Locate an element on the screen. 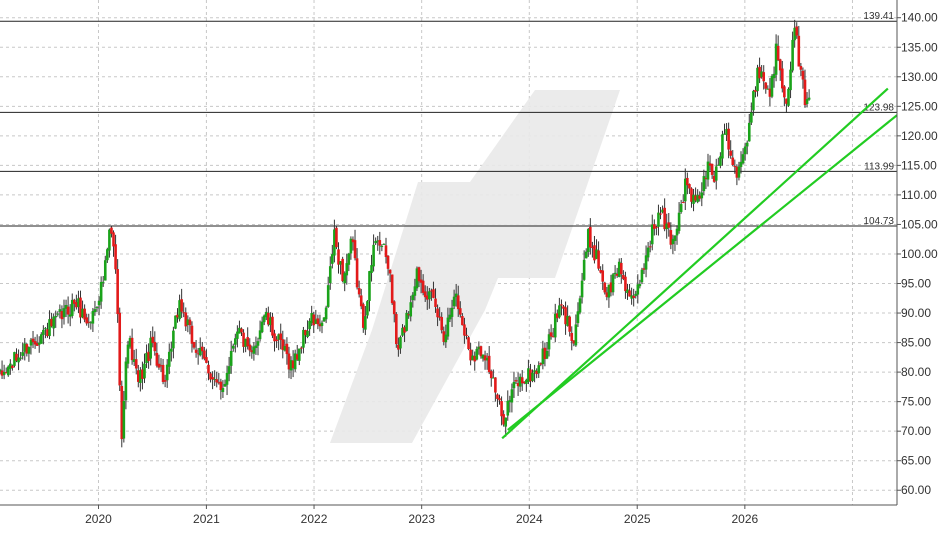 The image size is (948, 539). y-tick-label: 140.00 is located at coordinates (919, 18).